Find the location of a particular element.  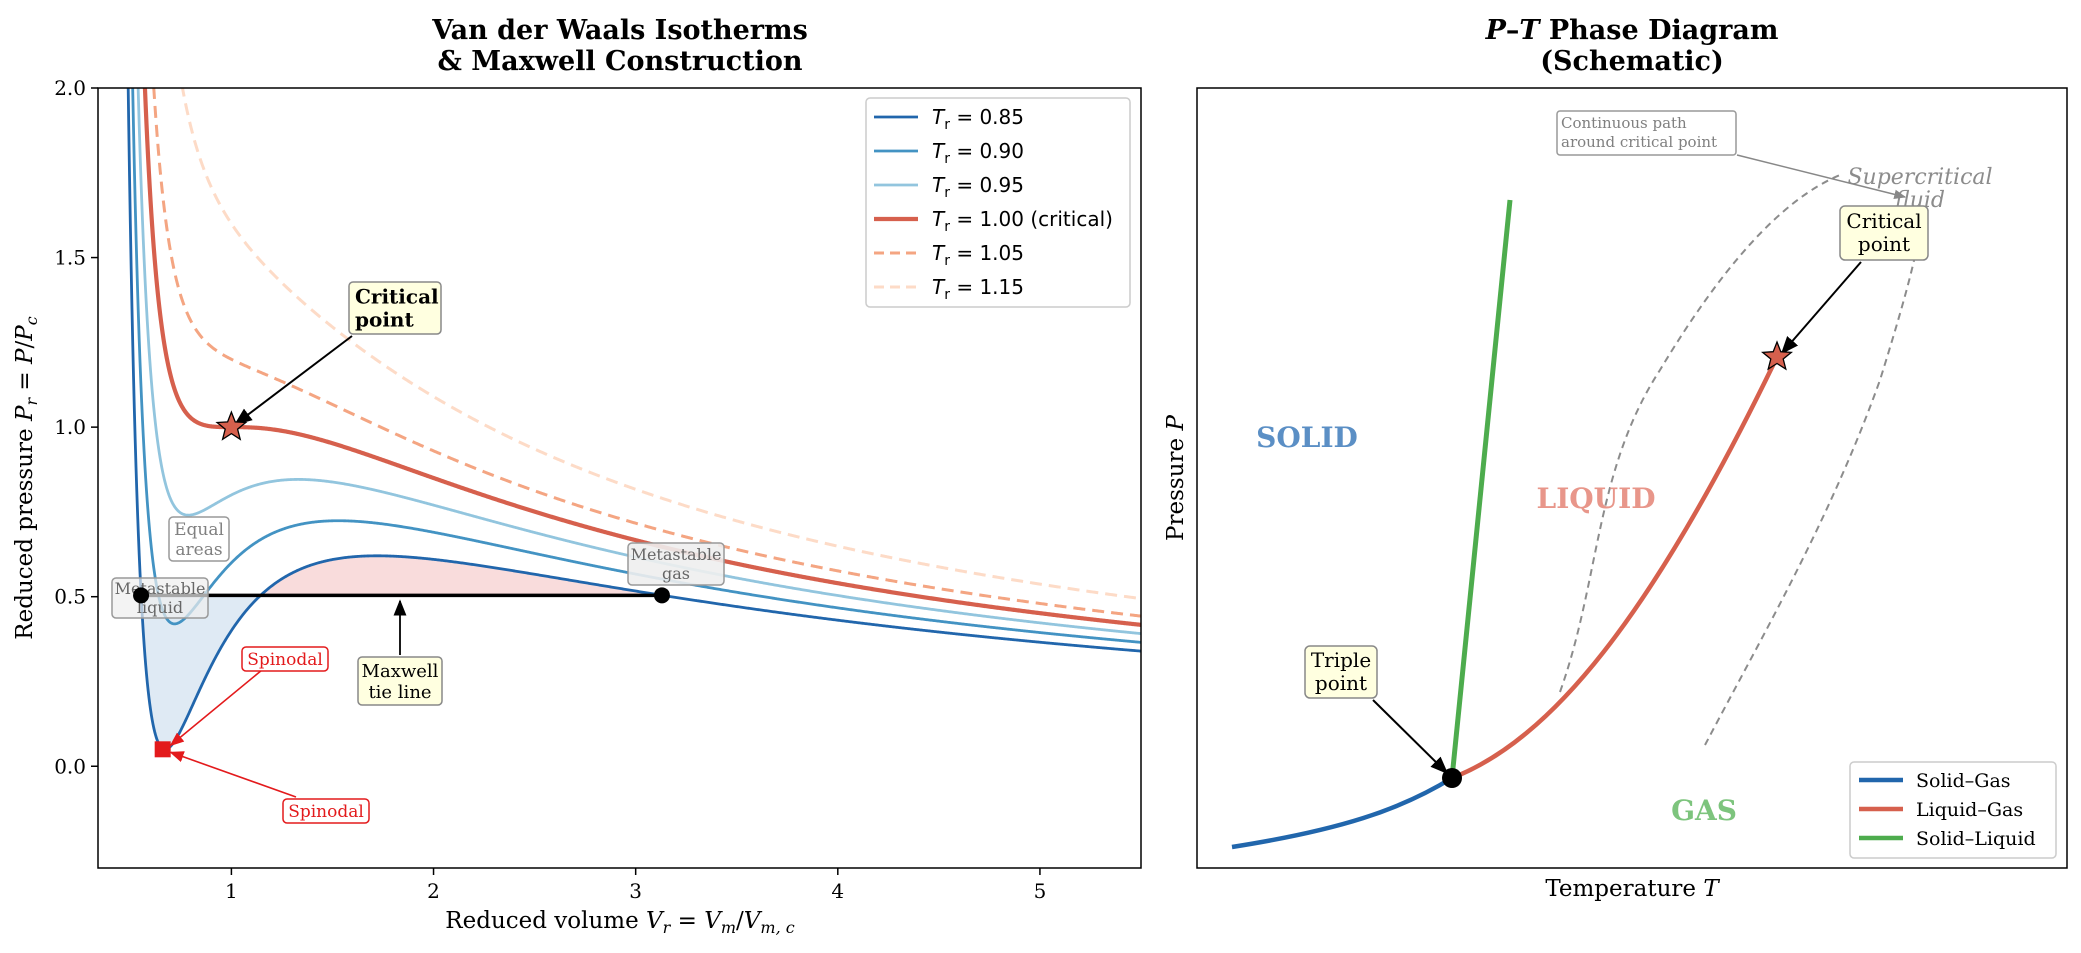

spinodal-label-upper-line1: Spinodal is located at coordinates (285, 660).